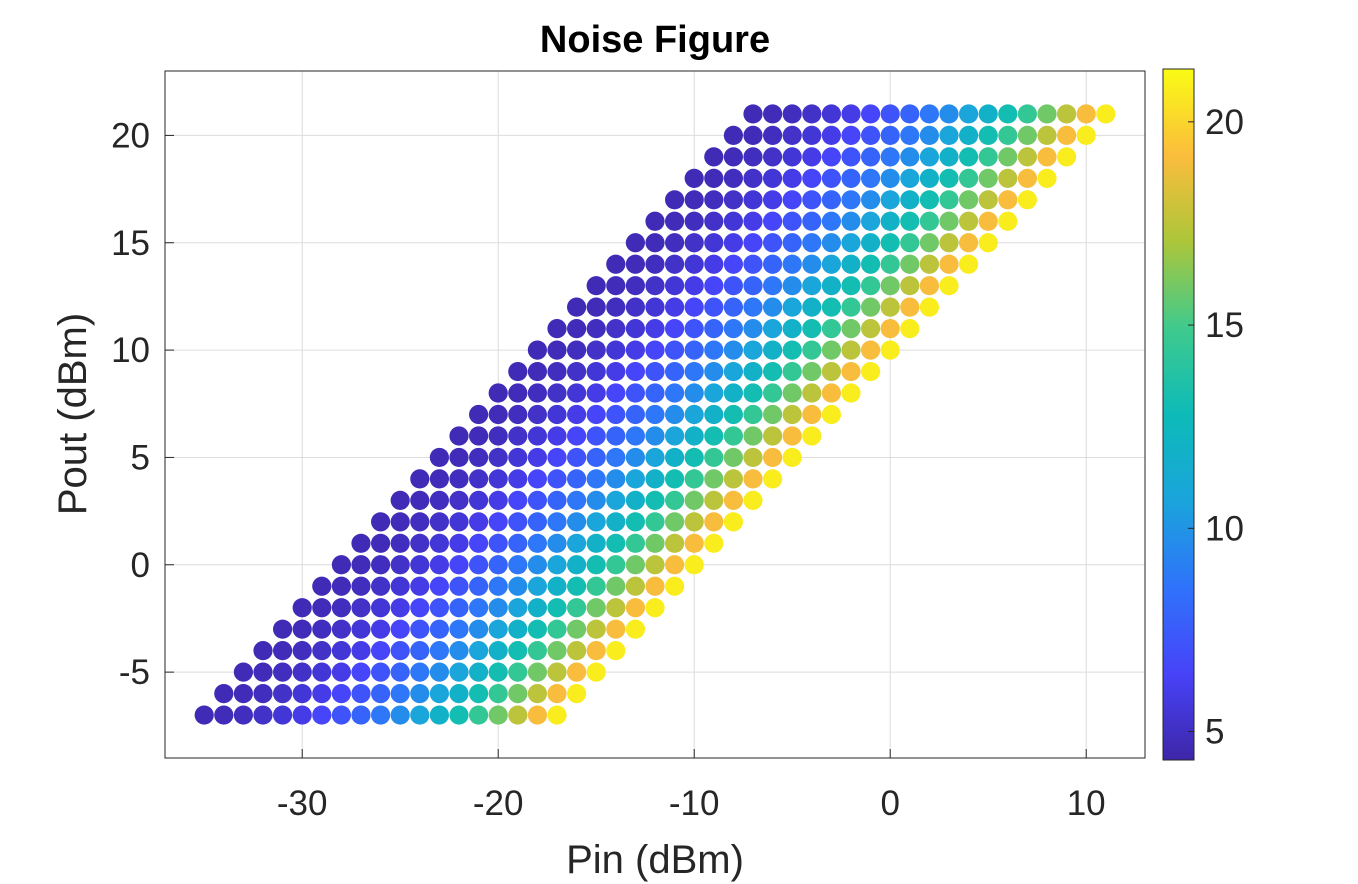  I want to click on colorbar-tick-label: 15, so click(1224, 325).